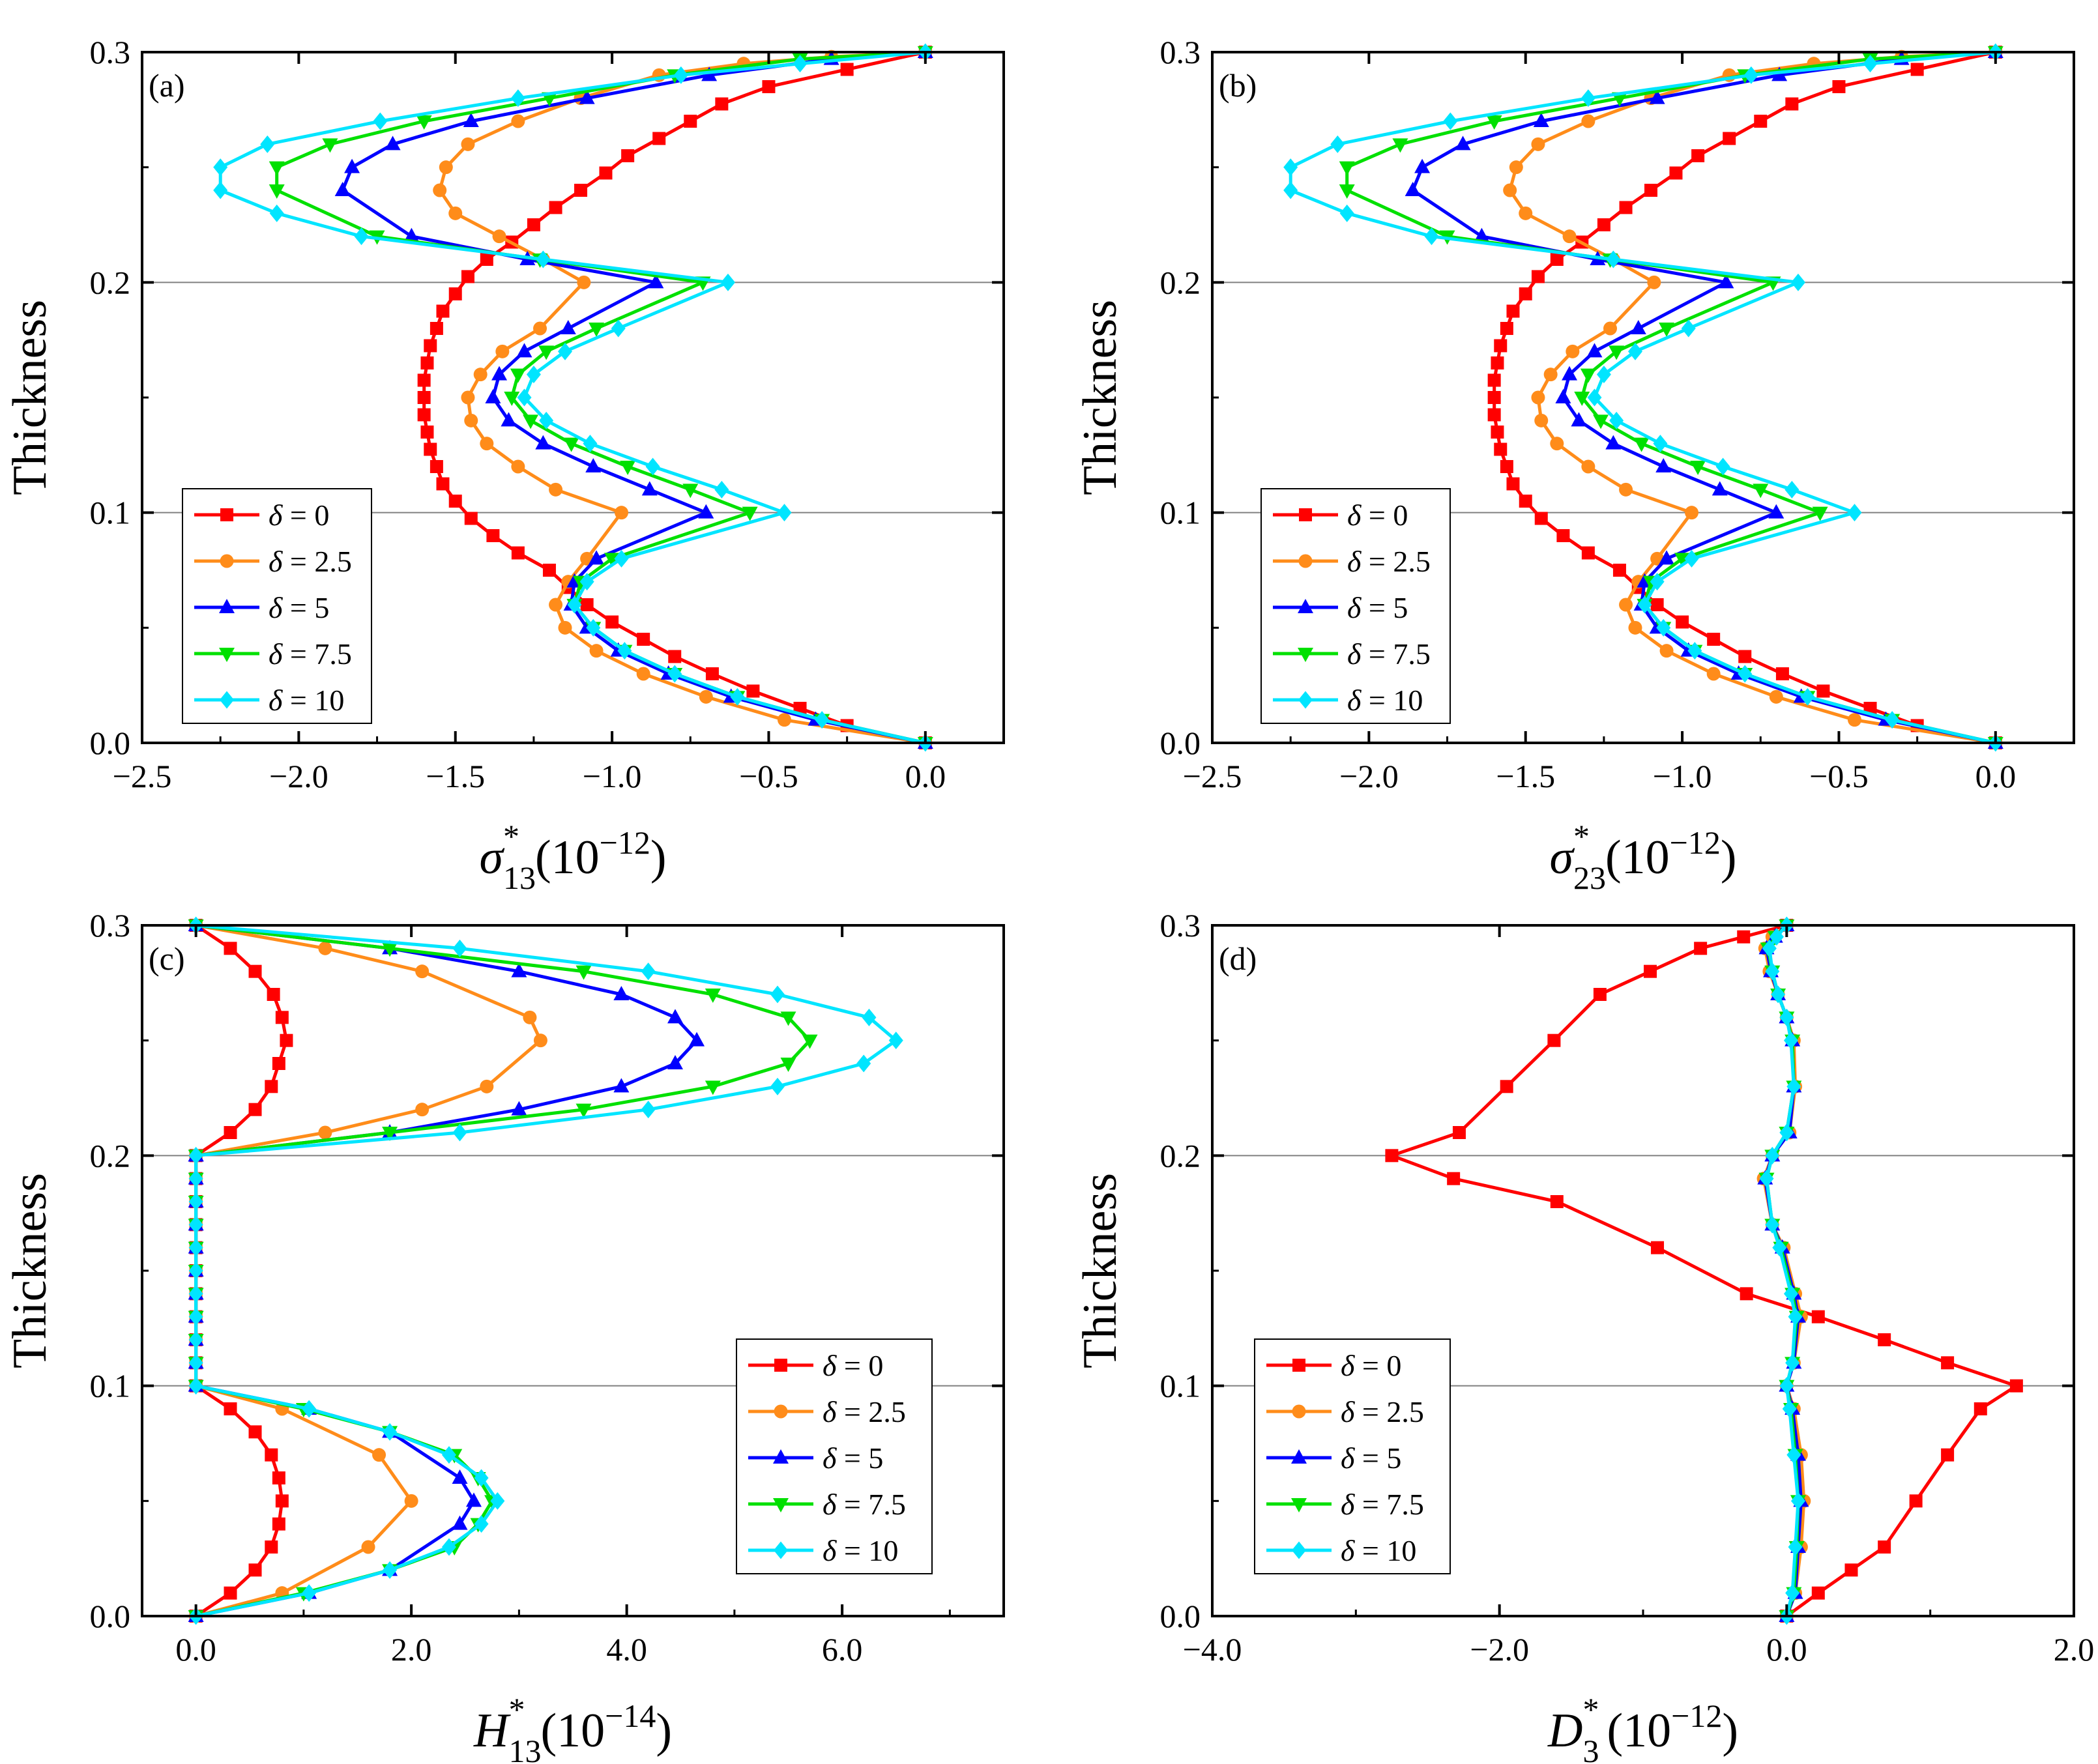  Describe the element at coordinates (1638, 857) in the screenshot. I see `x-label-unit: (10` at that location.